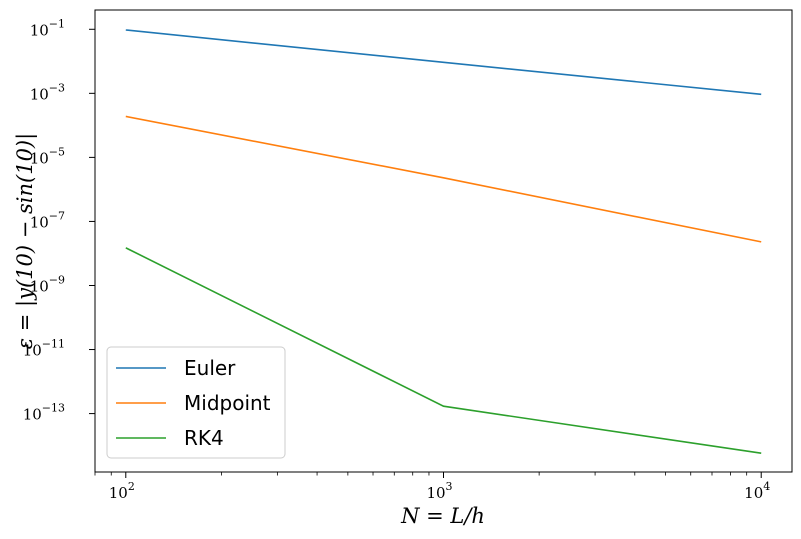  I want to click on legend: Euler Midpoint RK4, so click(196, 402).